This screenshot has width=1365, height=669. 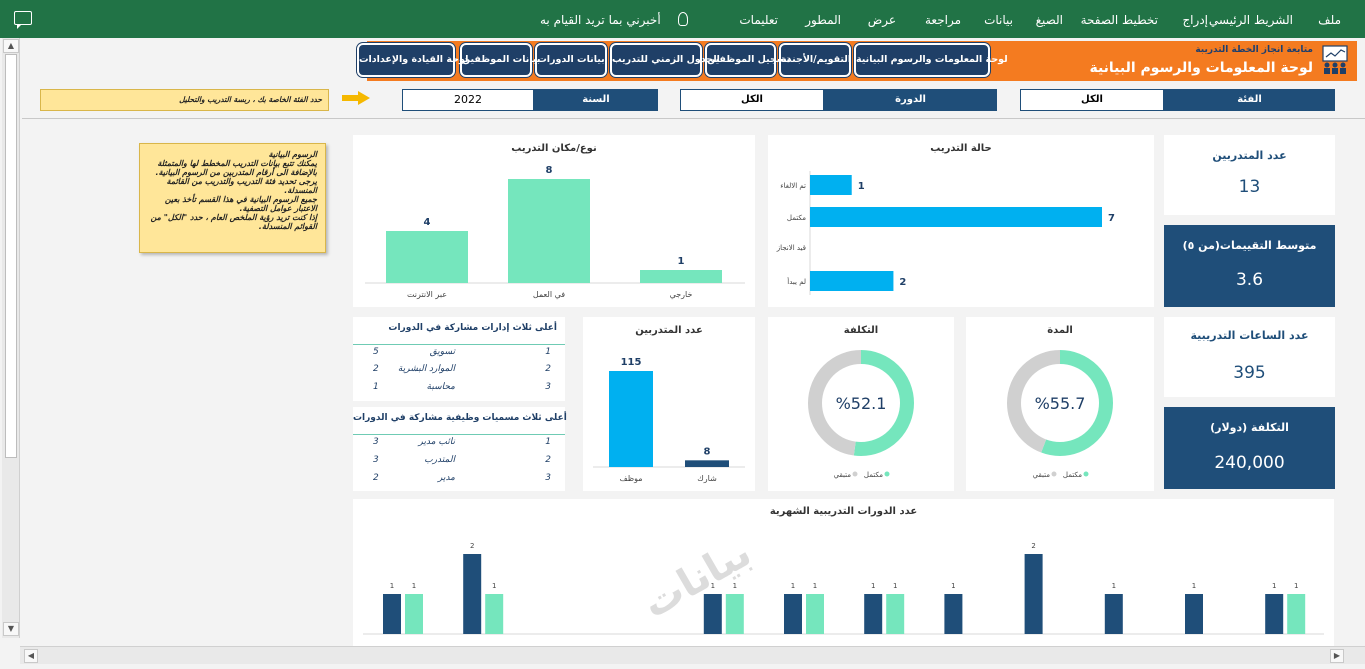 I want to click on tell-me-search: أخبرني بما تريد القيام به, so click(x=600, y=20).